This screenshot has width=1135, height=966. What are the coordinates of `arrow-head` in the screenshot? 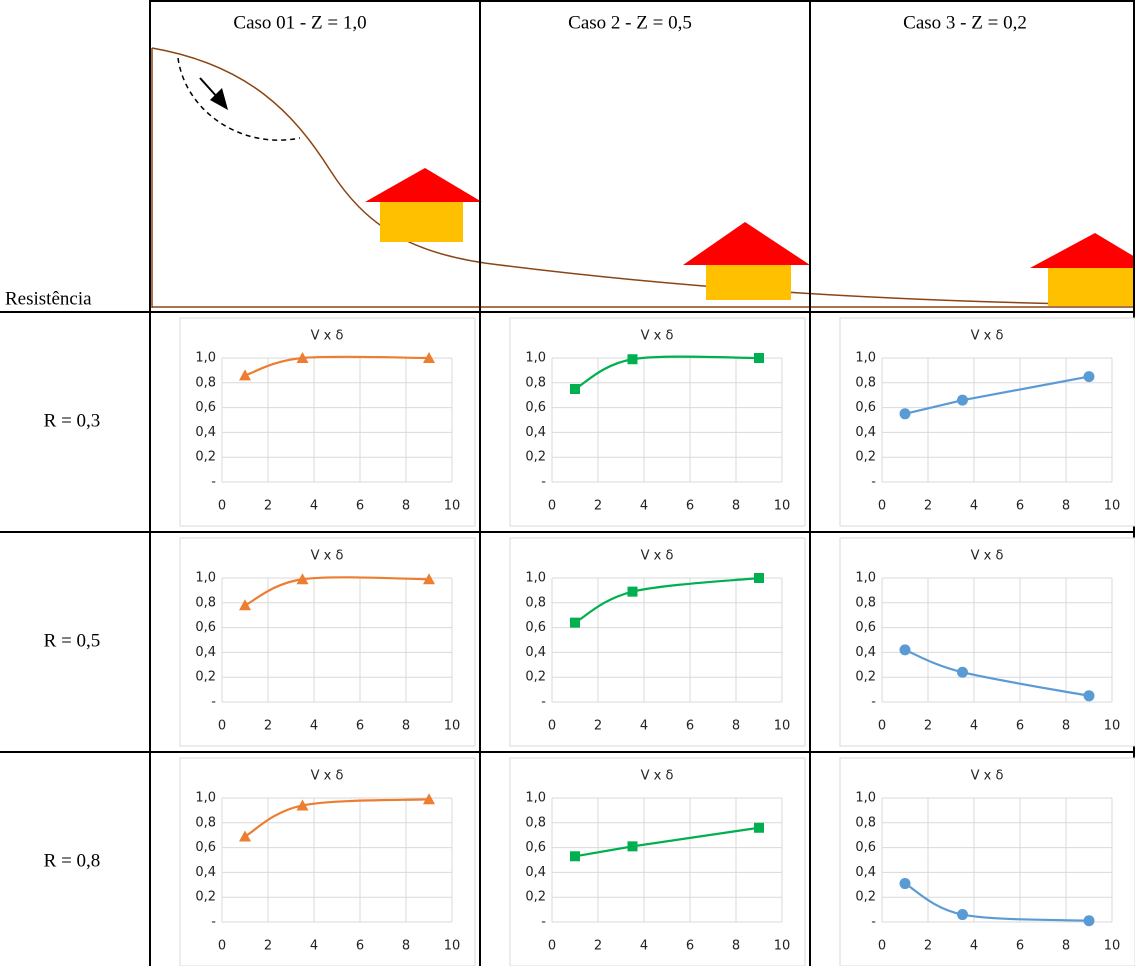 It's located at (219, 99).